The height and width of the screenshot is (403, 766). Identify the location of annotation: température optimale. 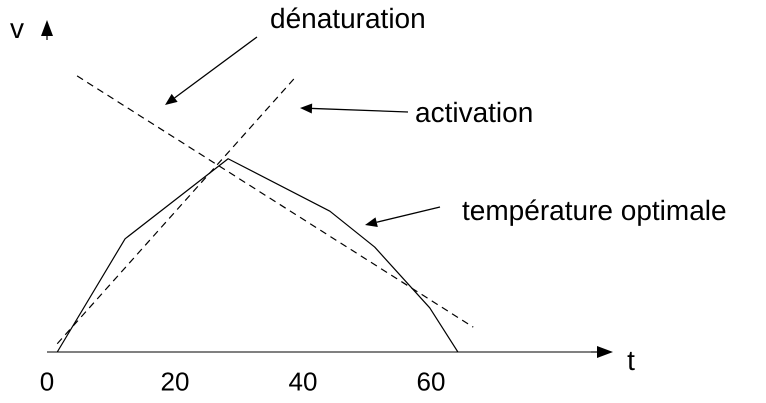
(594, 210).